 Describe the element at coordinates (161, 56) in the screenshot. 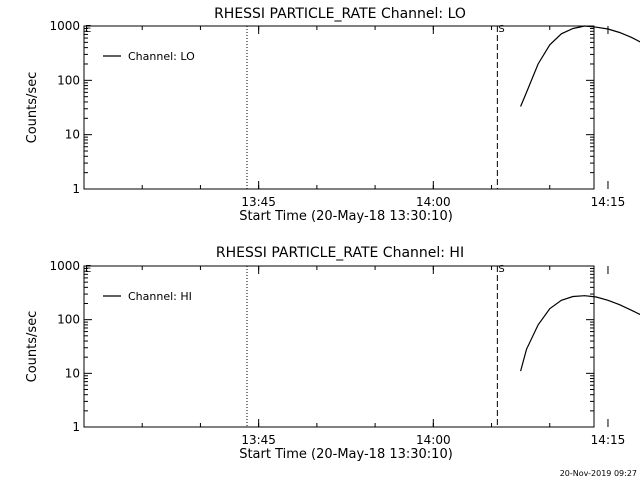

I see `legend-label: Channel: LO` at that location.